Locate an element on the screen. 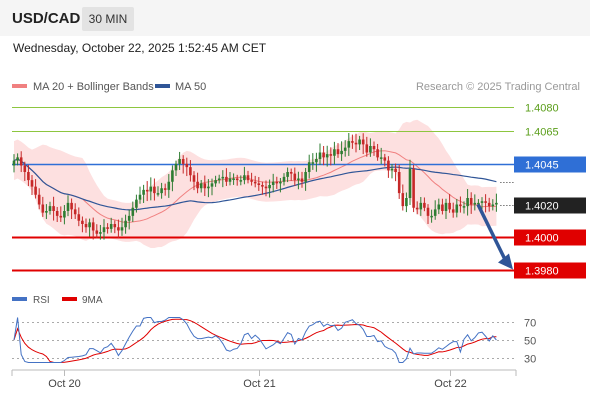  rsi-ma-legend-label: 9MA is located at coordinates (92, 300).